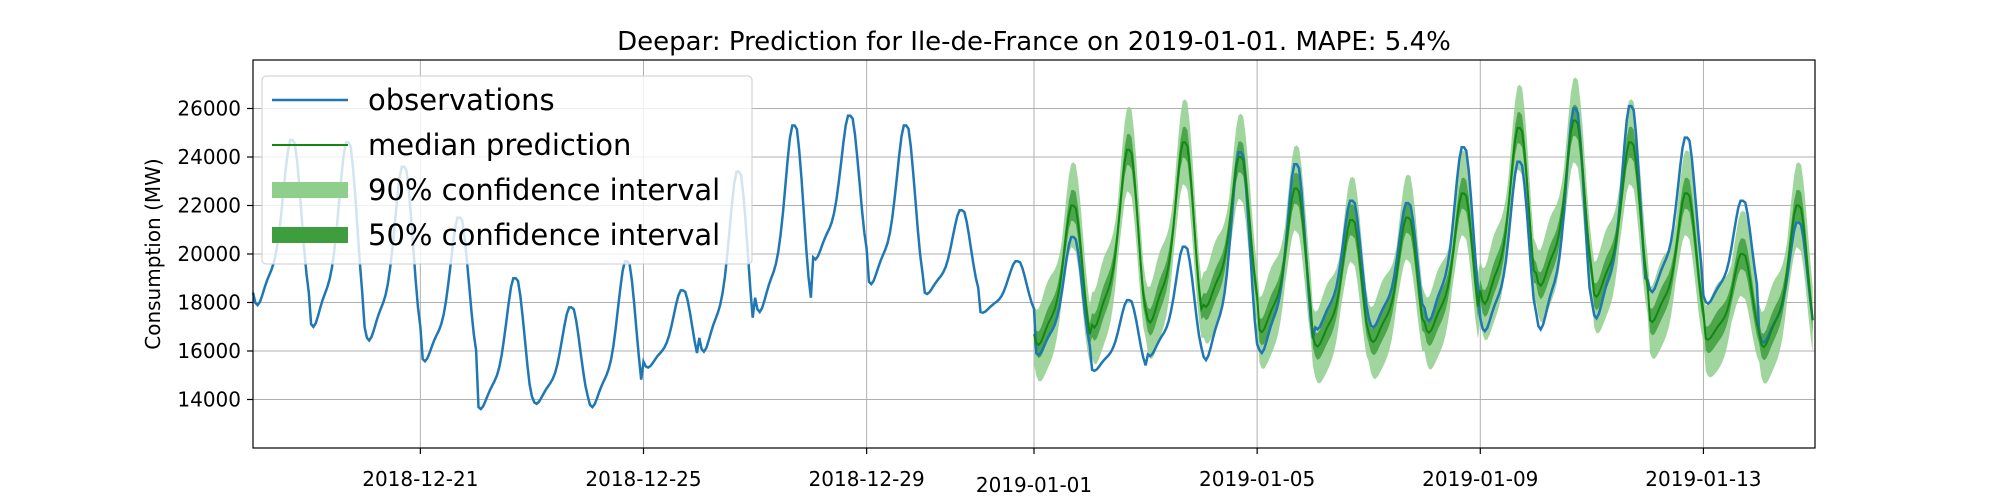 This screenshot has width=2000, height=500. I want to click on legend-ci50-label: 50% confidence interval, so click(544, 235).